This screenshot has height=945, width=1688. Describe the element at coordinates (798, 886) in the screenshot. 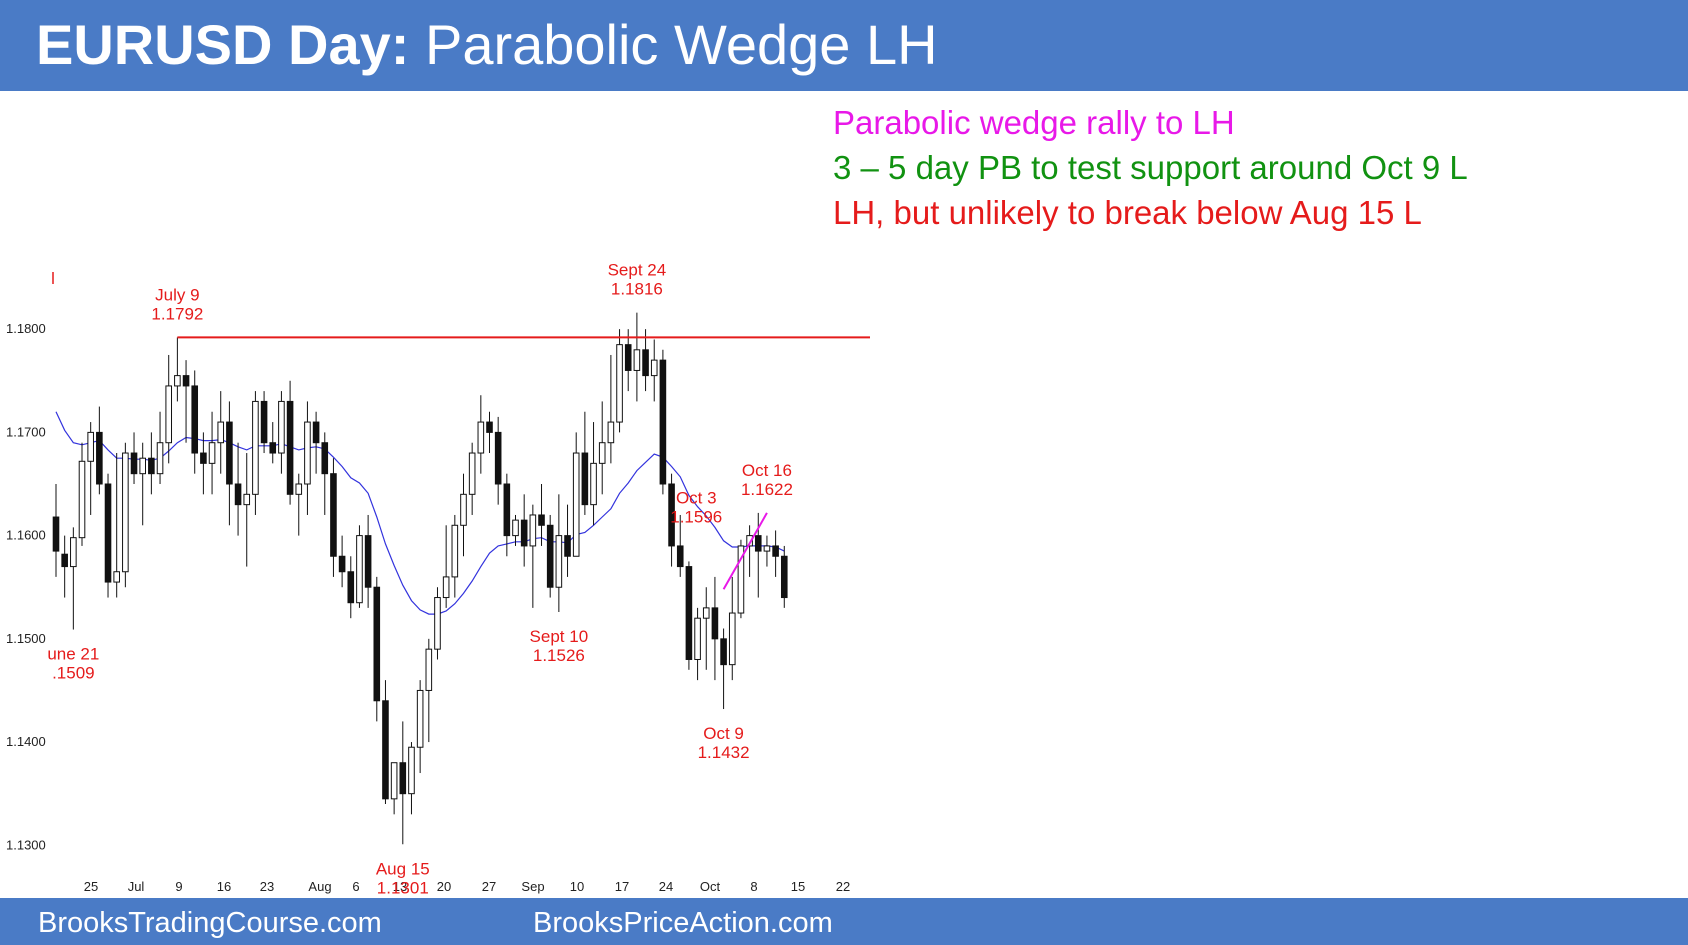

I see `x-tick-label: 15` at that location.